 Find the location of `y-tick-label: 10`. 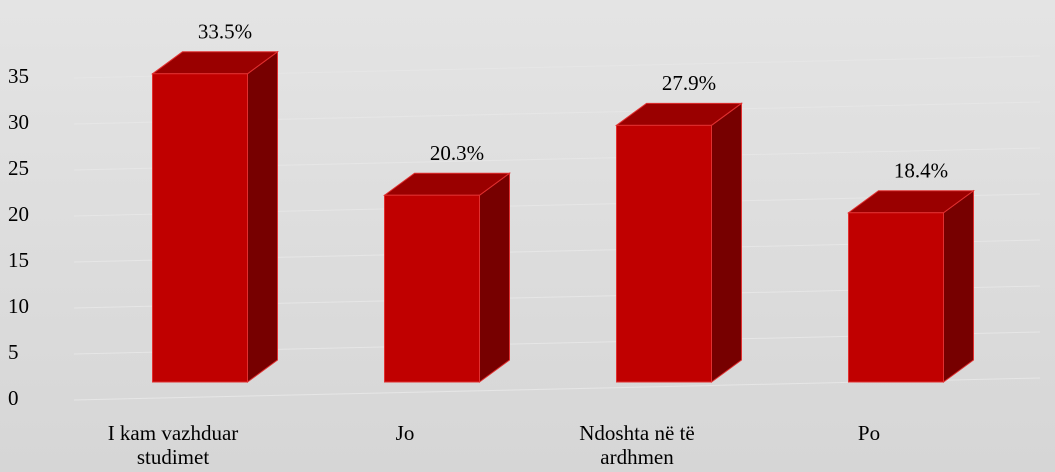

y-tick-label: 10 is located at coordinates (18, 306).